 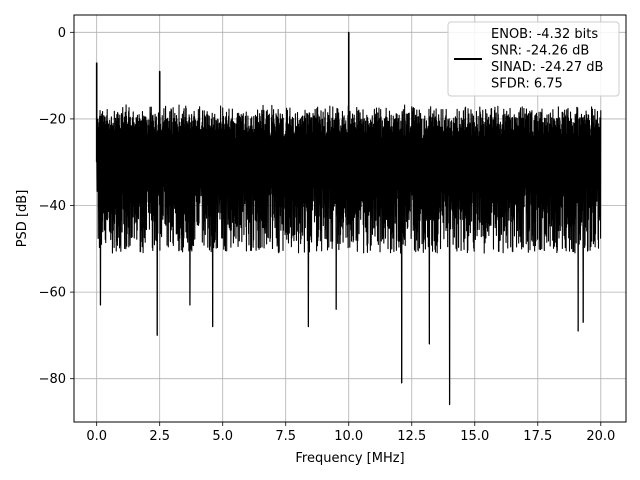 What do you see at coordinates (222, 436) in the screenshot?
I see `x-tick-label: 5.0` at bounding box center [222, 436].